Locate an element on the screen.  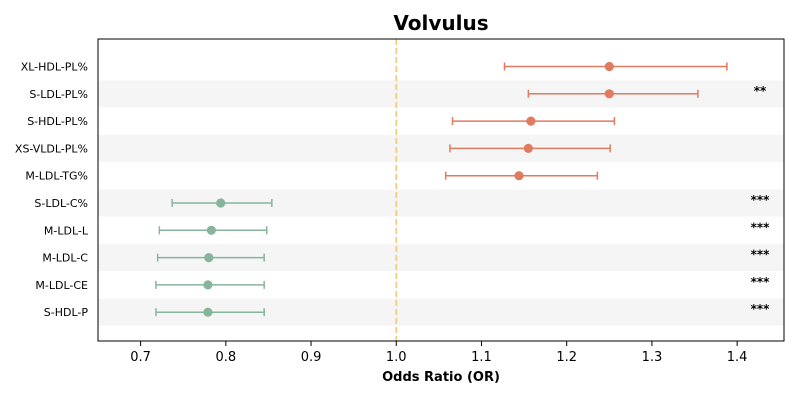
x-tick-label: 1.4 is located at coordinates (737, 357).